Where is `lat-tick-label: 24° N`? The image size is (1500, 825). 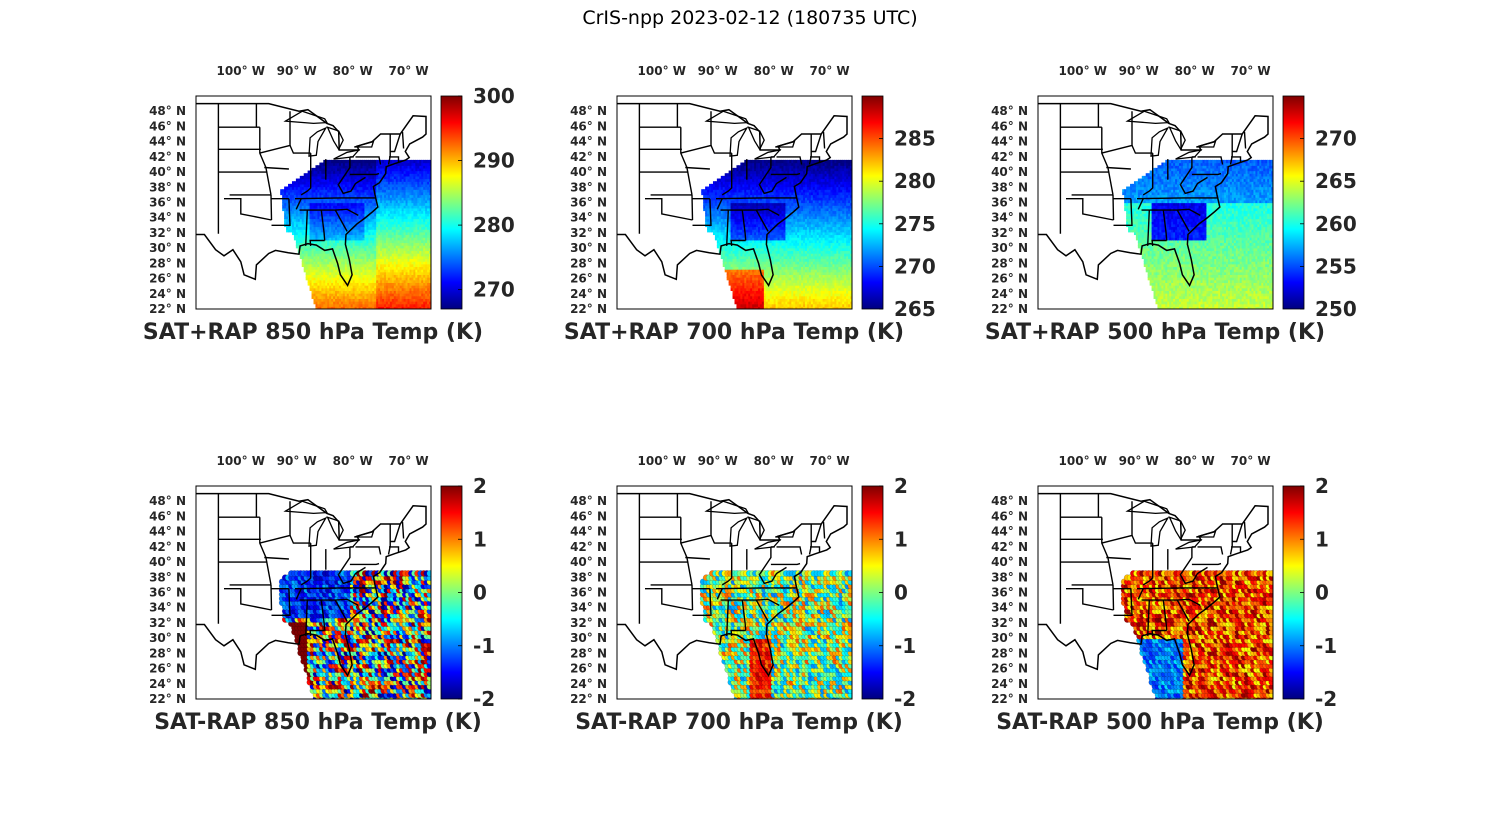
lat-tick-label: 24° N is located at coordinates (167, 294).